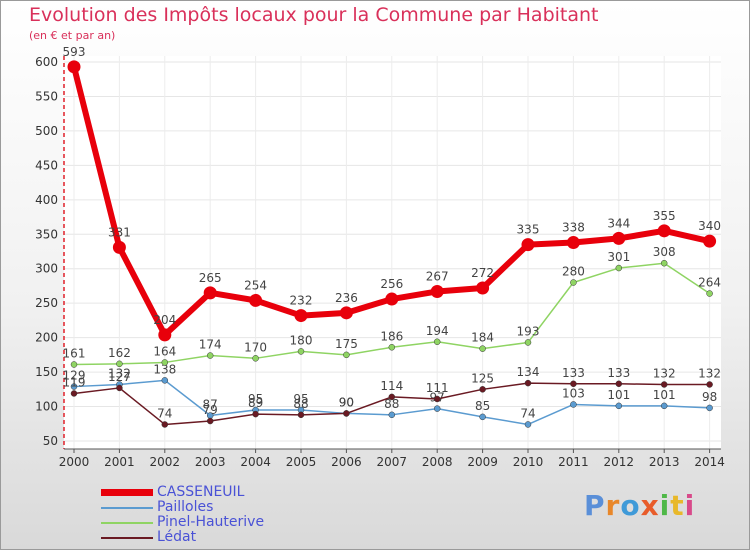 Image resolution: width=750 pixels, height=551 pixels. Describe the element at coordinates (74, 376) in the screenshot. I see `data-label: 129` at that location.